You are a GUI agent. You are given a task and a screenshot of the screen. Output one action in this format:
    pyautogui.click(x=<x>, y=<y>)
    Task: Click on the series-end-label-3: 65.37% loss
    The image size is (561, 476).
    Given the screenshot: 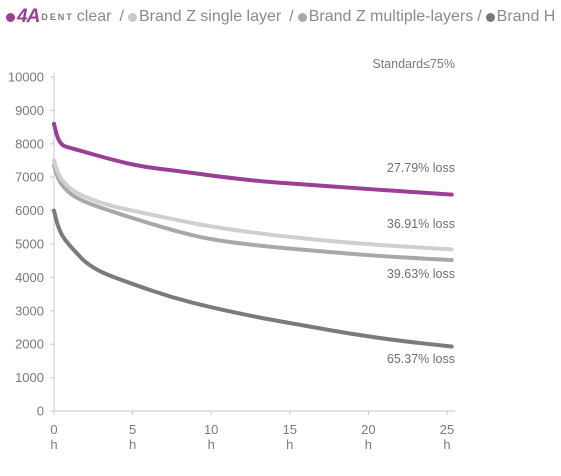 What is the action you would take?
    pyautogui.click(x=421, y=359)
    